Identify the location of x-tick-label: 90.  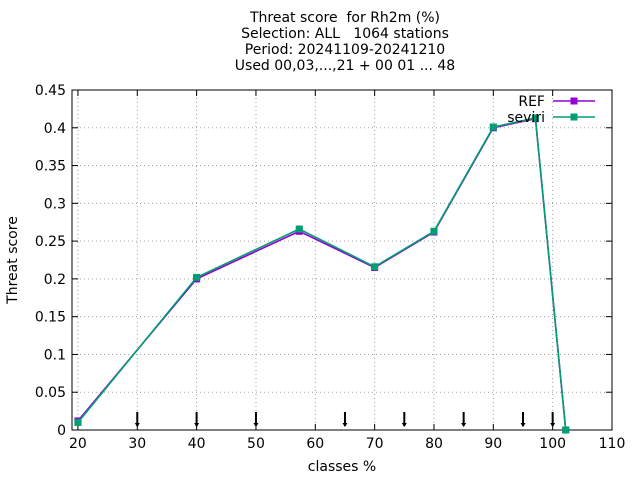
(493, 444).